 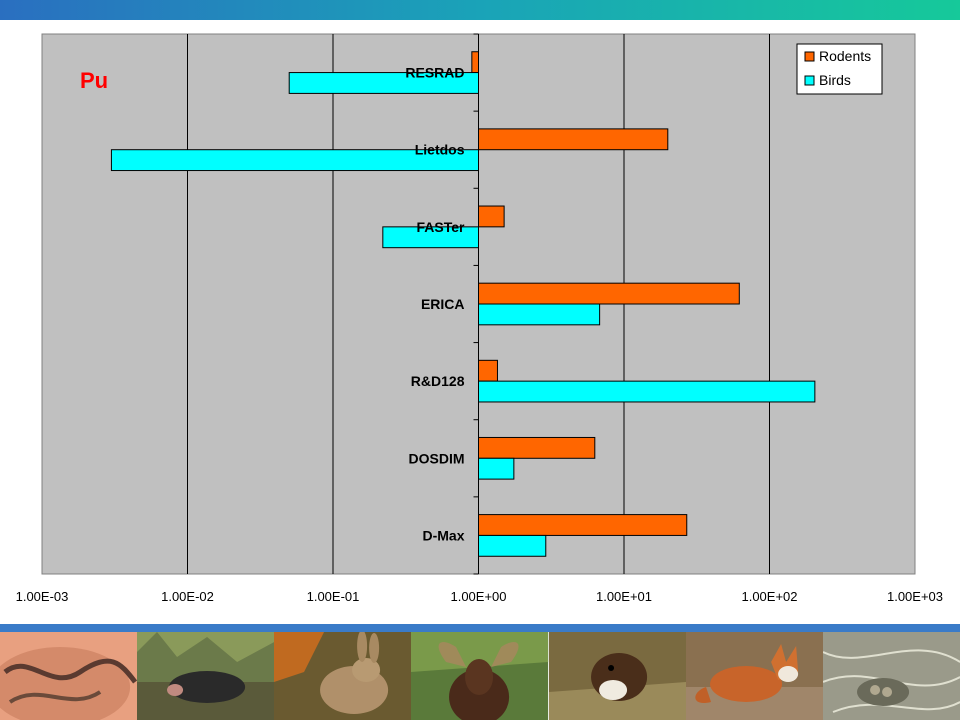 I want to click on legend: Rodents Birds, so click(x=839, y=69).